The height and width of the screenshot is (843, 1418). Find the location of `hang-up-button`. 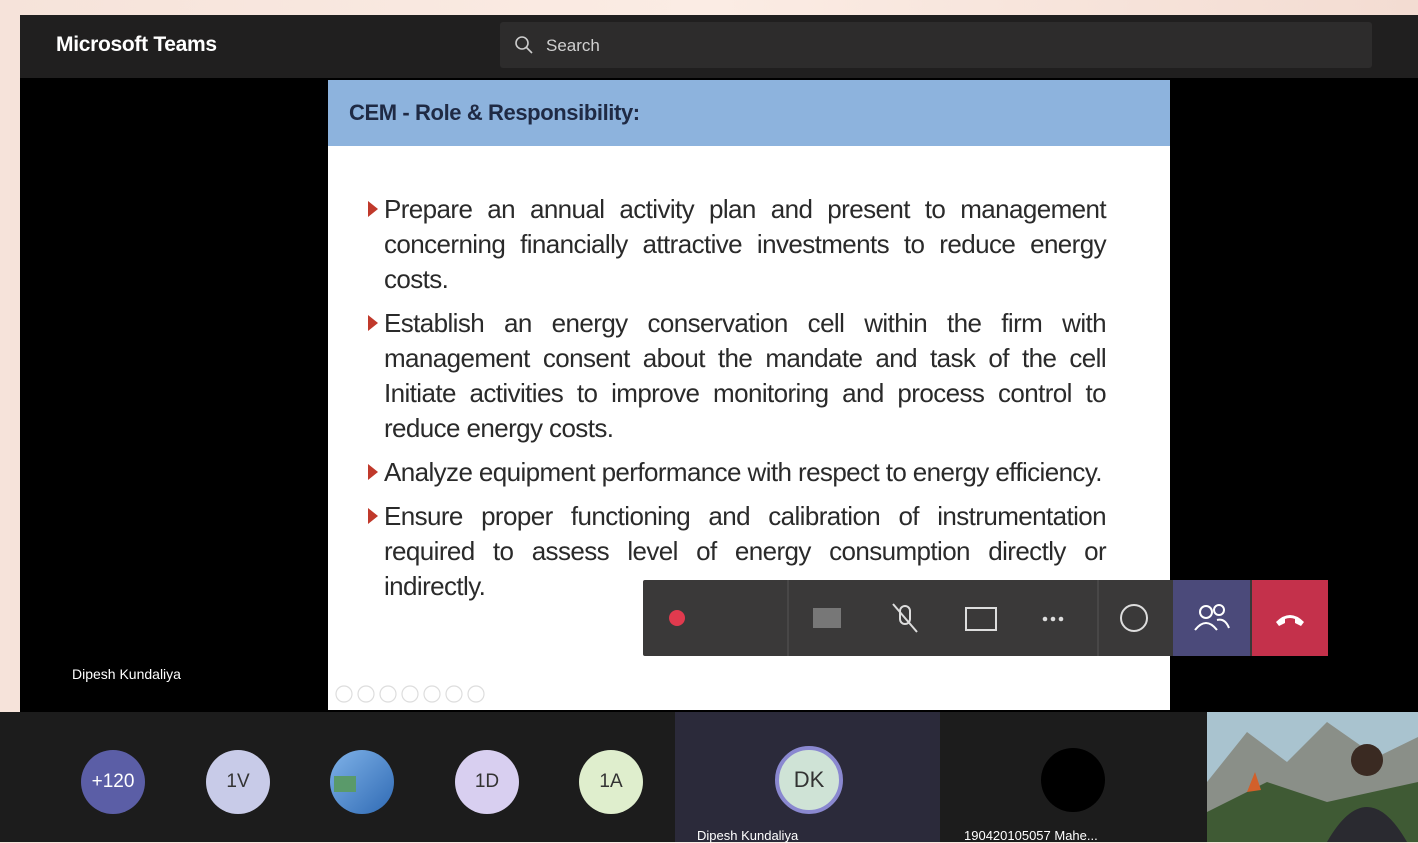

hang-up-button is located at coordinates (1290, 618).